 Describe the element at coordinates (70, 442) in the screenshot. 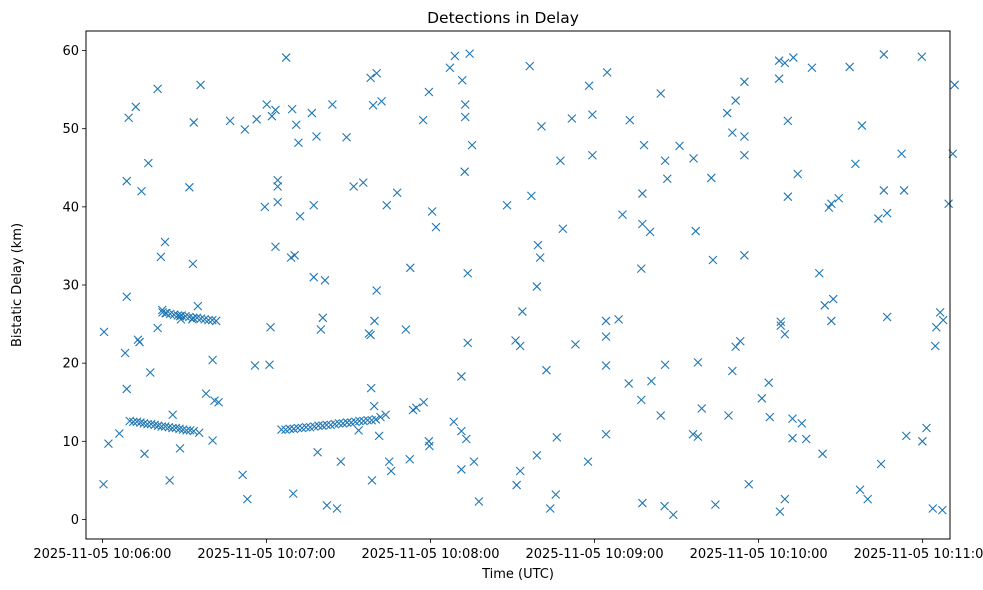

I see `y-tick-label: 10` at that location.